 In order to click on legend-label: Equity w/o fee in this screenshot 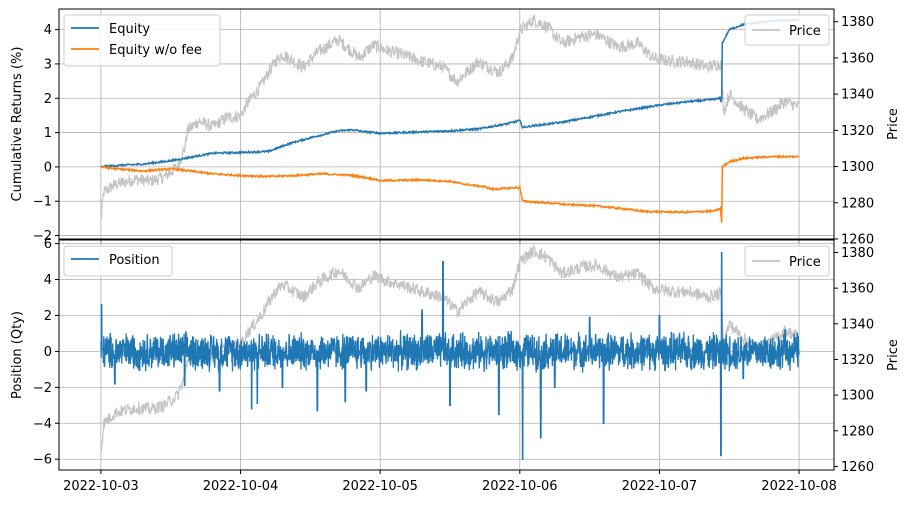, I will do `click(155, 50)`.